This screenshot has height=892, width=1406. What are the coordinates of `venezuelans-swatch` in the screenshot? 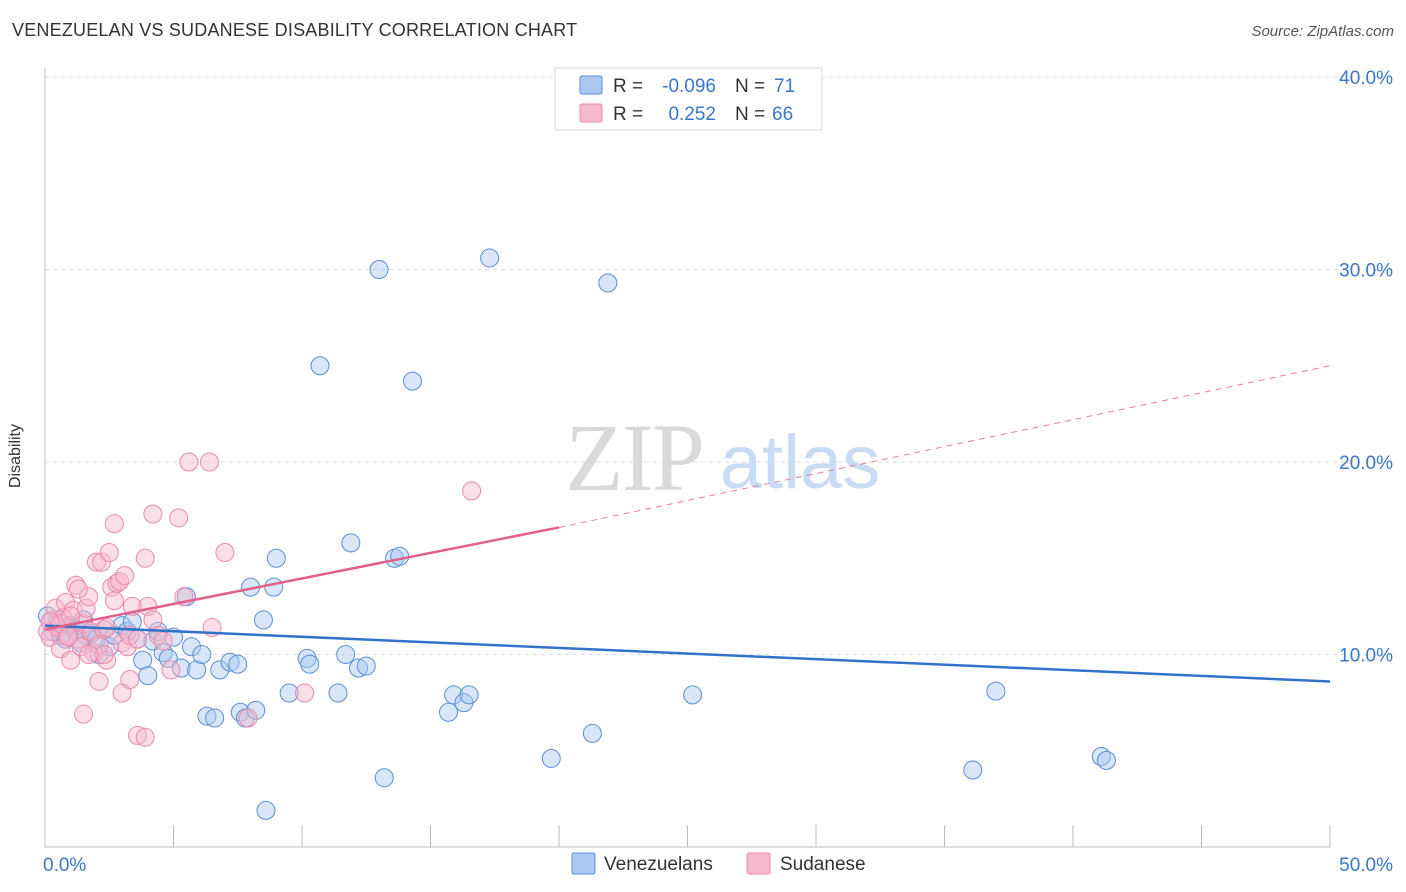 It's located at (591, 85).